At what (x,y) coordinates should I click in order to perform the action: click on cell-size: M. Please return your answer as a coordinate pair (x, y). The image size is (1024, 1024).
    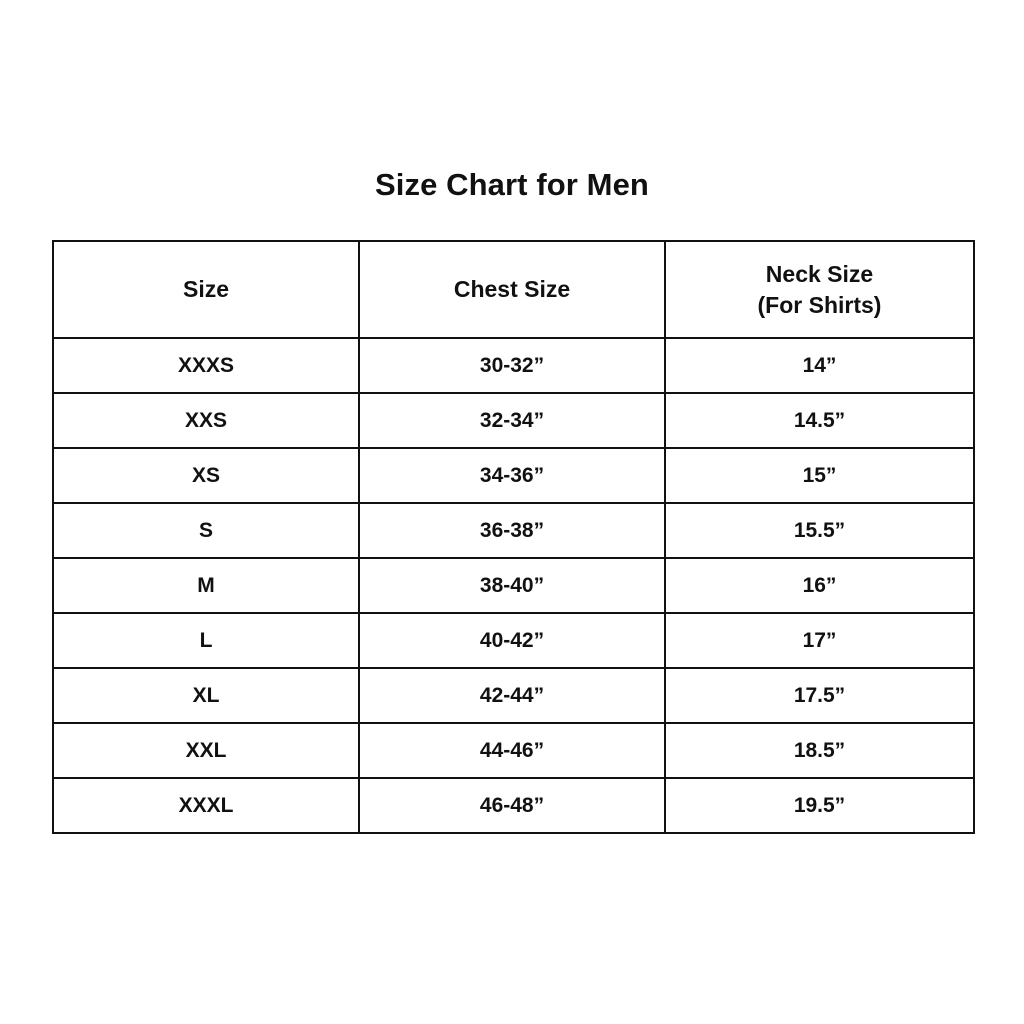
    Looking at the image, I should click on (206, 585).